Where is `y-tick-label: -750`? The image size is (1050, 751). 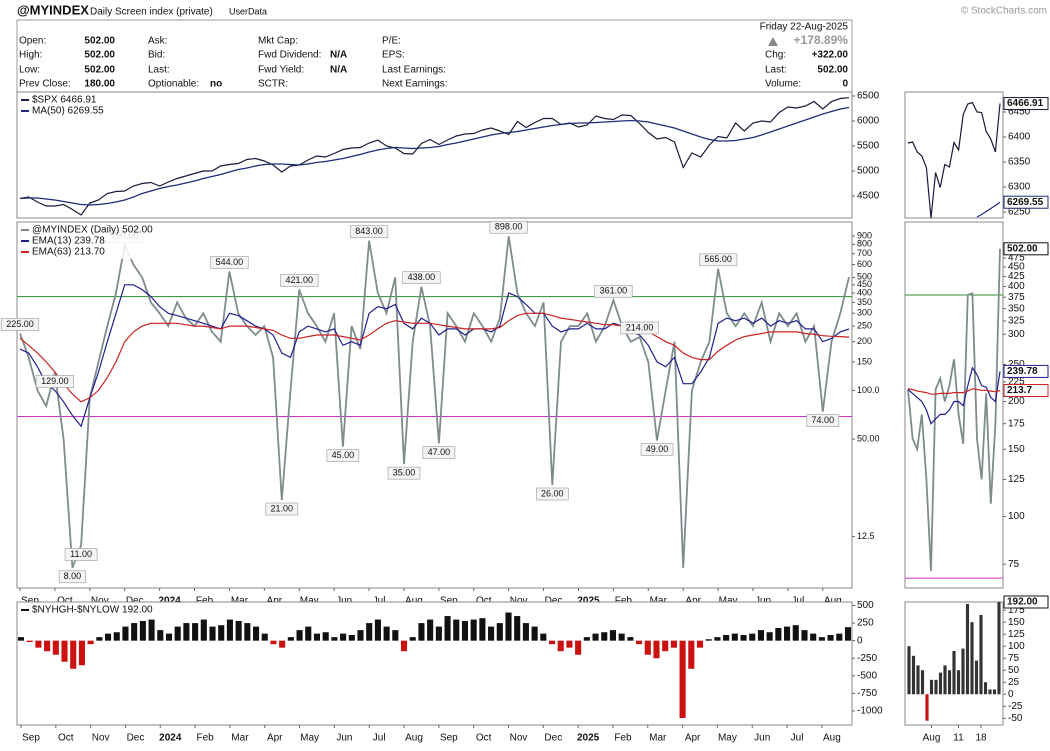
y-tick-label: -750 is located at coordinates (867, 693).